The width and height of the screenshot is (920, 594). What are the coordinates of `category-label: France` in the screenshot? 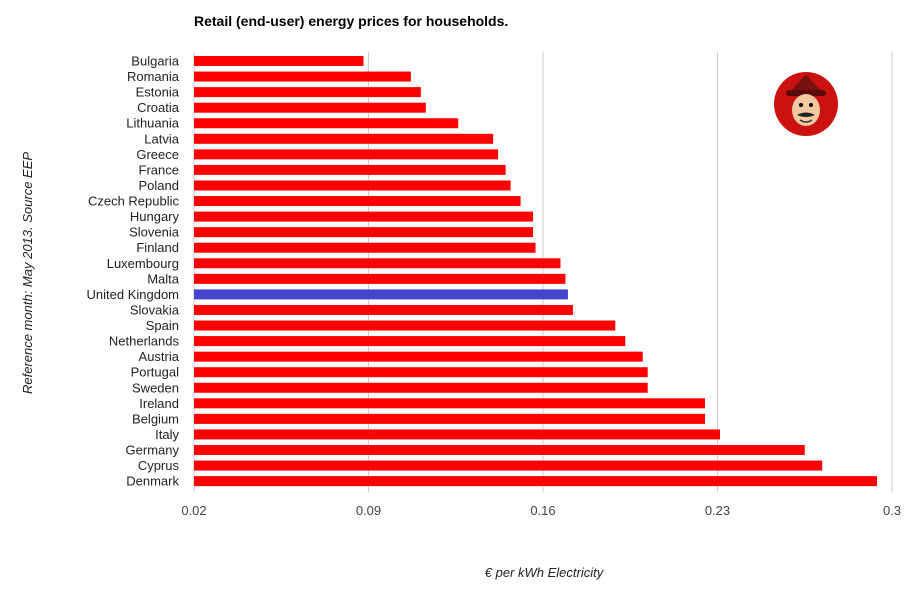 It's located at (159, 169).